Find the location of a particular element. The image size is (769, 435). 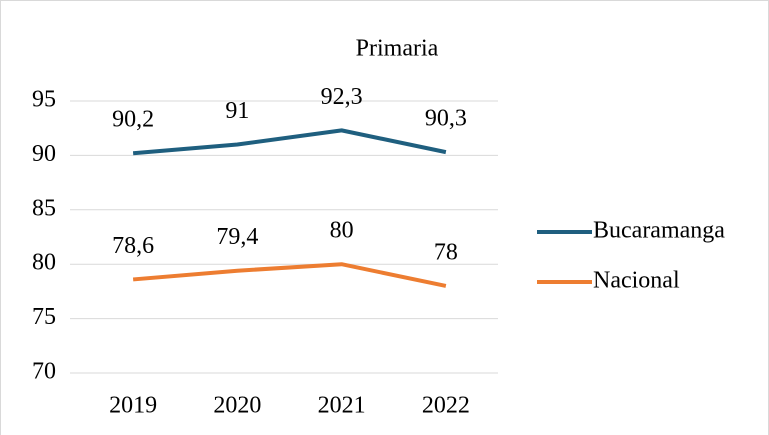

data-label: 79,4 is located at coordinates (237, 237).